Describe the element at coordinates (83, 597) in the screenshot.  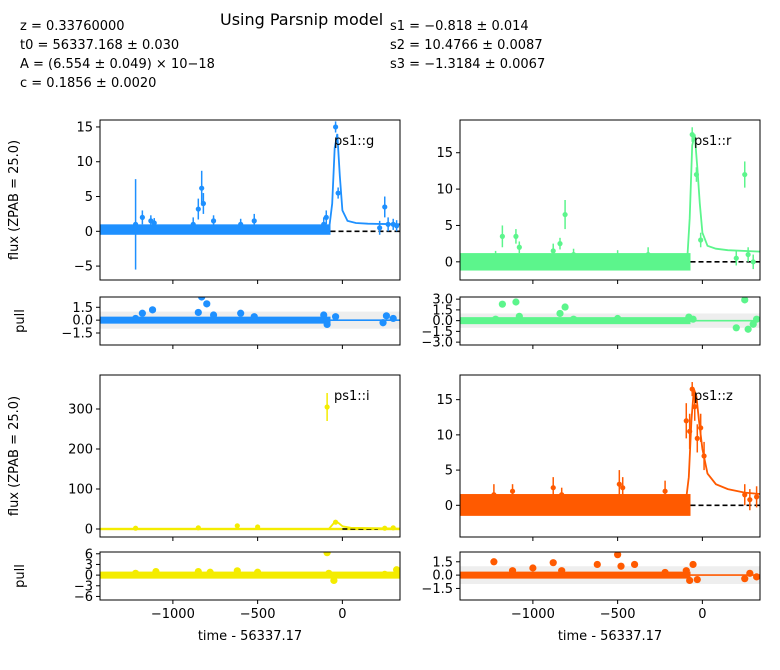
I see `pull-ytick-label: −6` at that location.